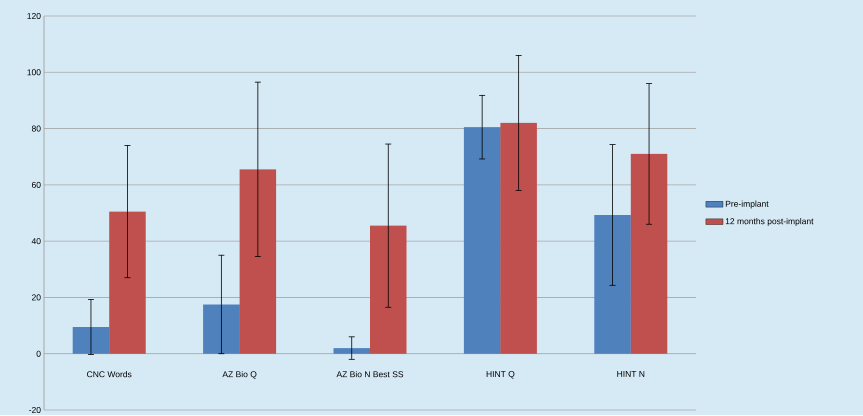 Image resolution: width=863 pixels, height=416 pixels. Describe the element at coordinates (109, 374) in the screenshot. I see `x-tick-label: CNC Words` at that location.